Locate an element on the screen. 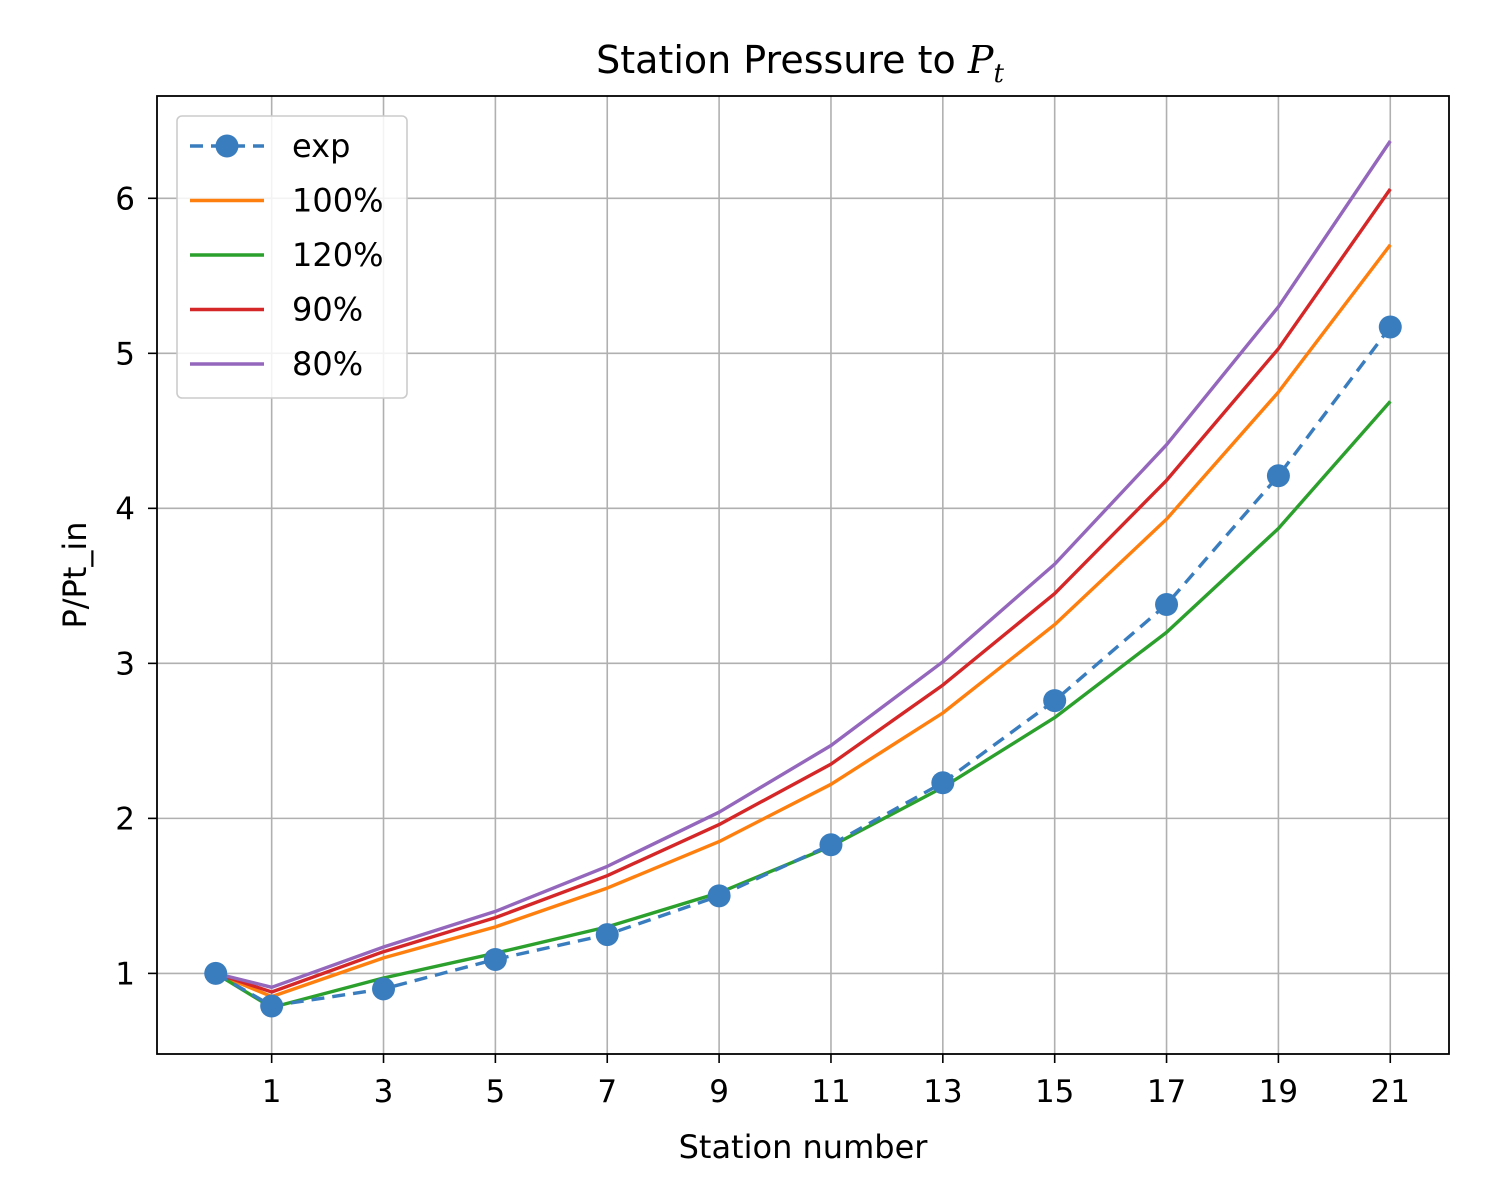  legend-label: 100% is located at coordinates (337, 201).